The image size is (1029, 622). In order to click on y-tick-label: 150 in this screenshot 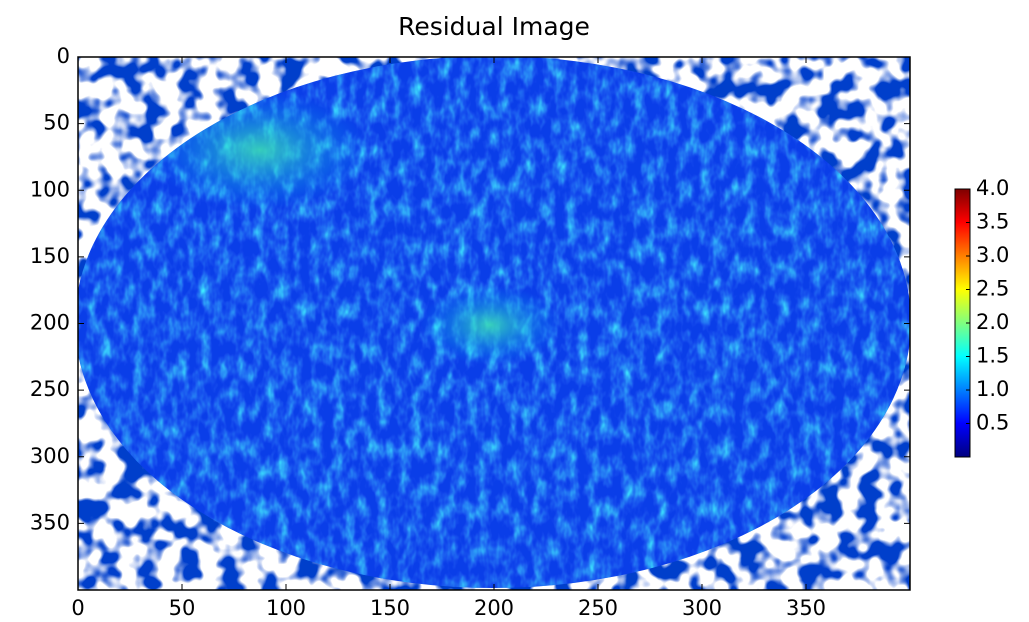, I will do `click(50, 256)`.